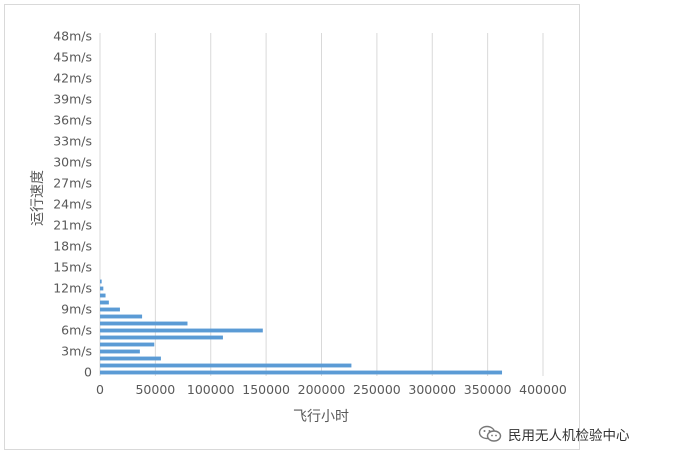  I want to click on y-tick-label: 30m/s, so click(72, 162).